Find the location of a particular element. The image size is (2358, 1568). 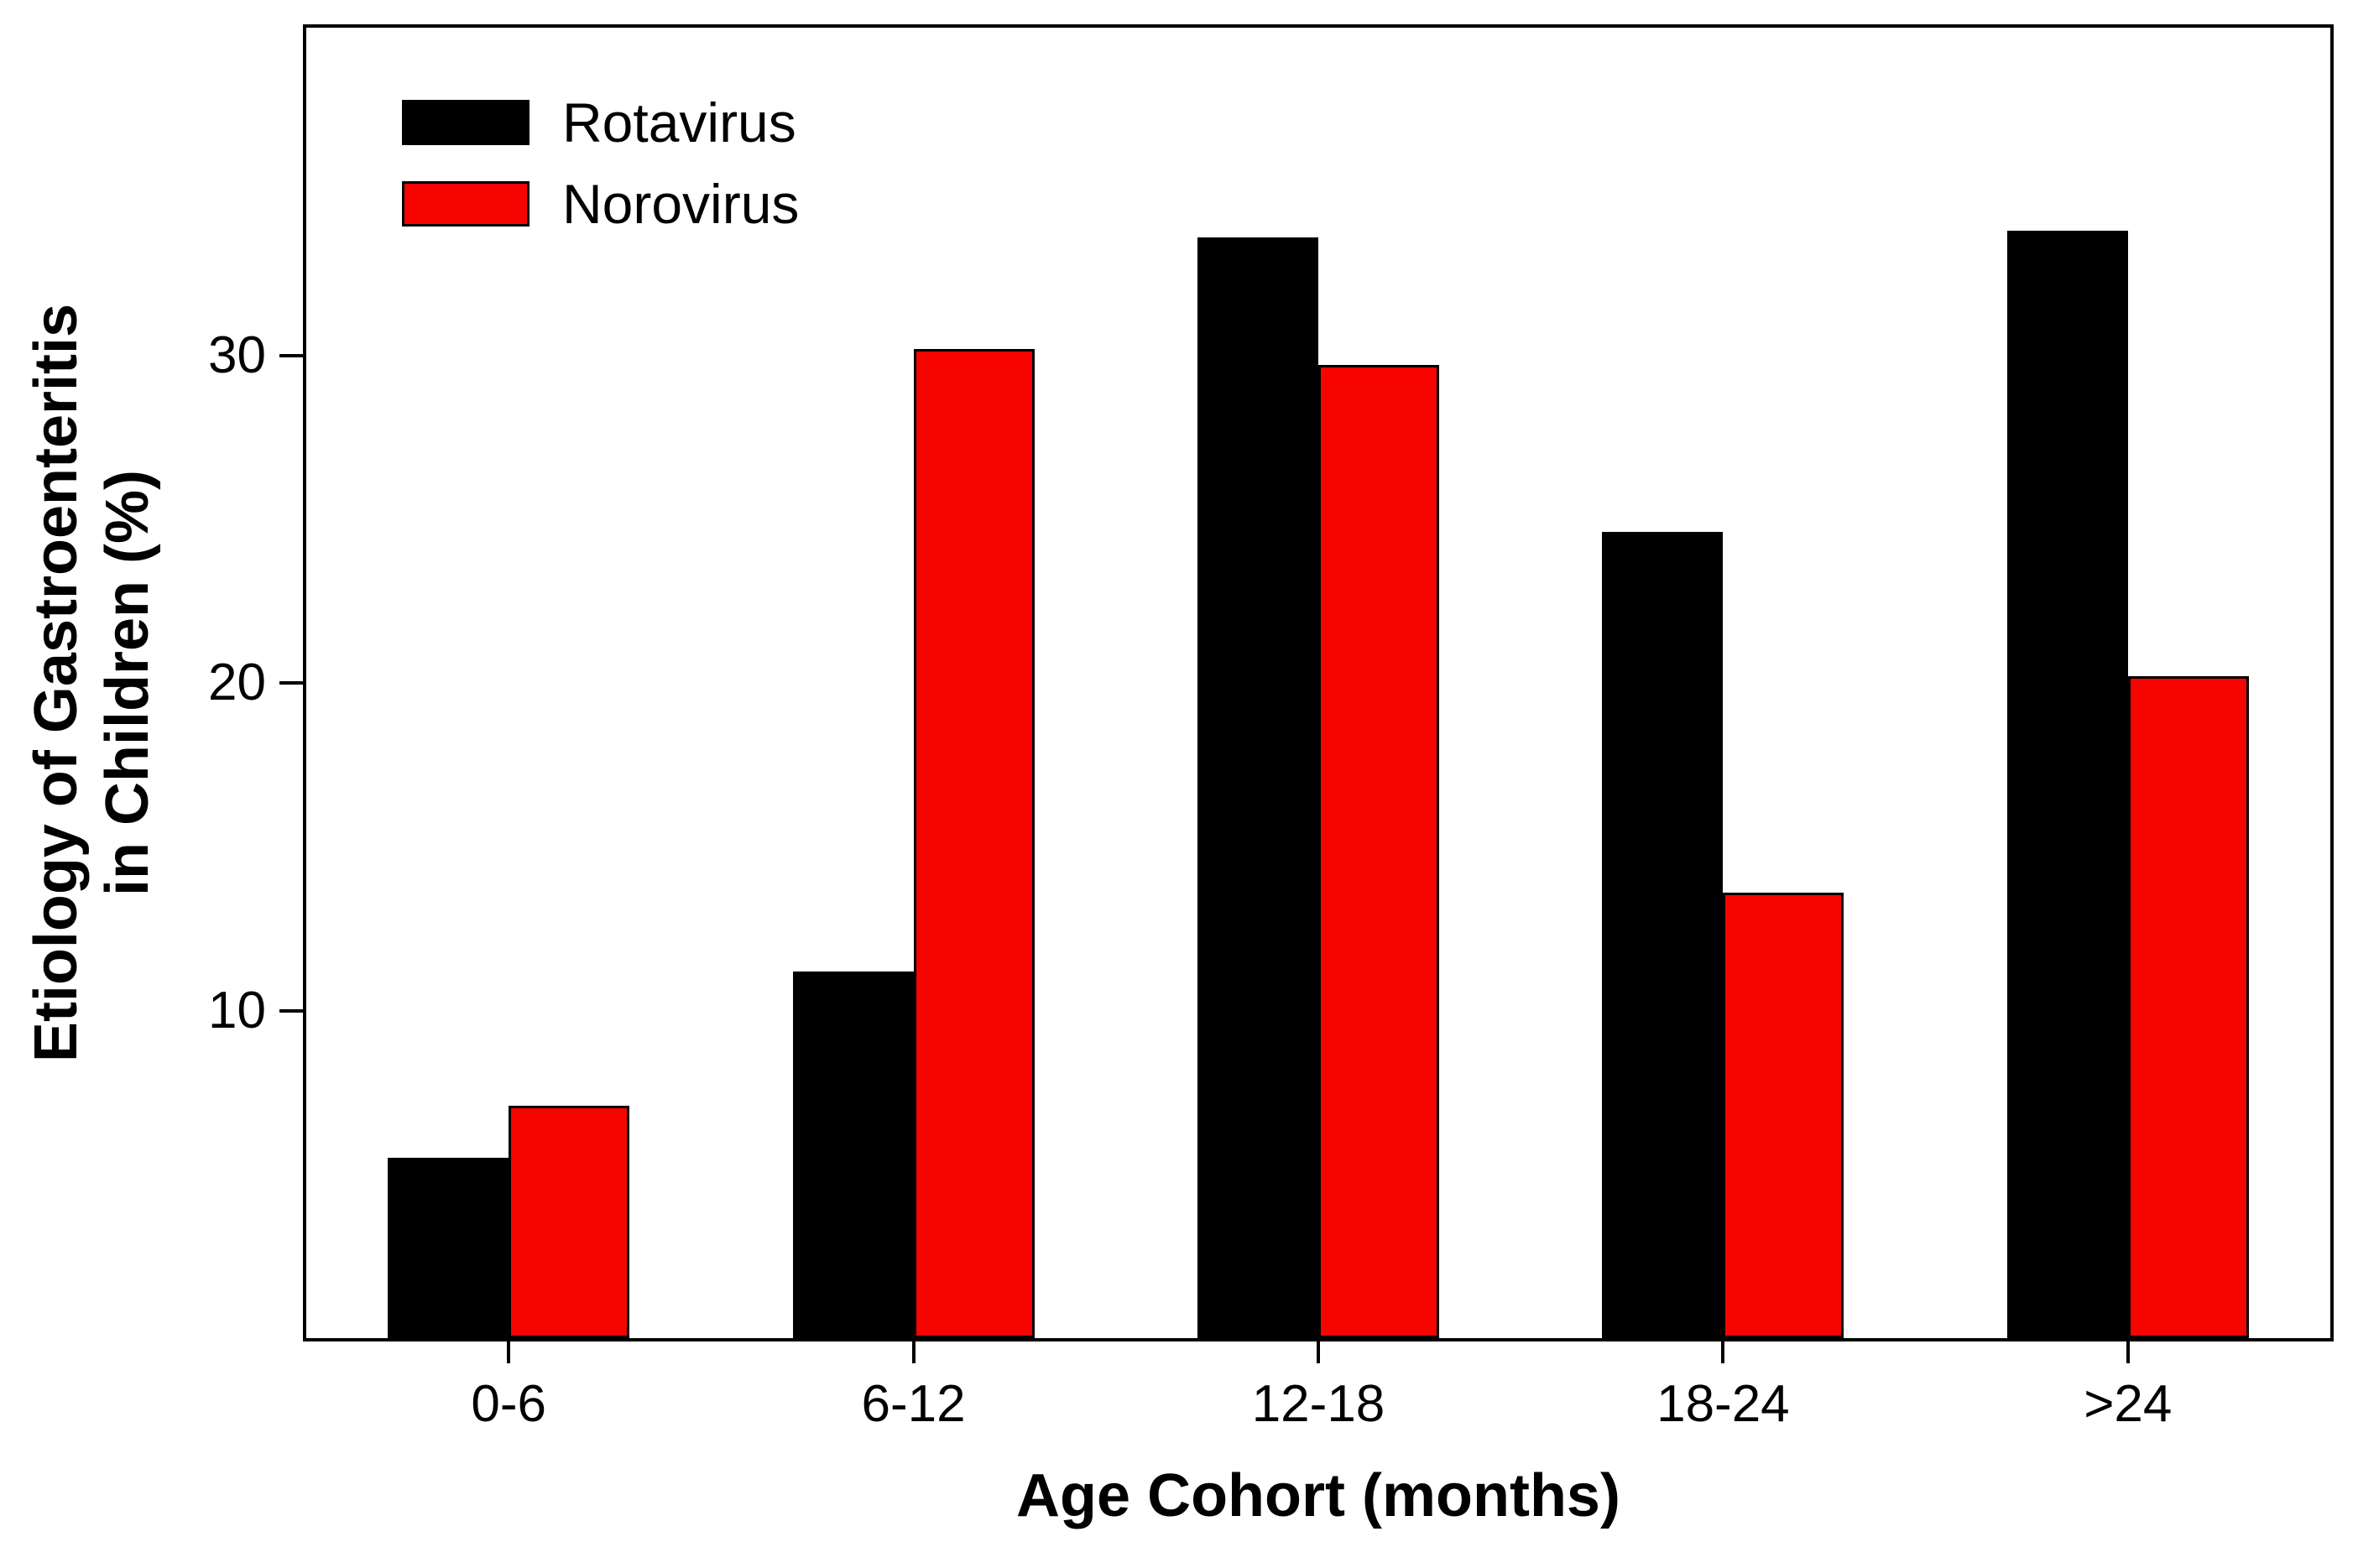

x-tick-label: >24 is located at coordinates (2129, 1404).